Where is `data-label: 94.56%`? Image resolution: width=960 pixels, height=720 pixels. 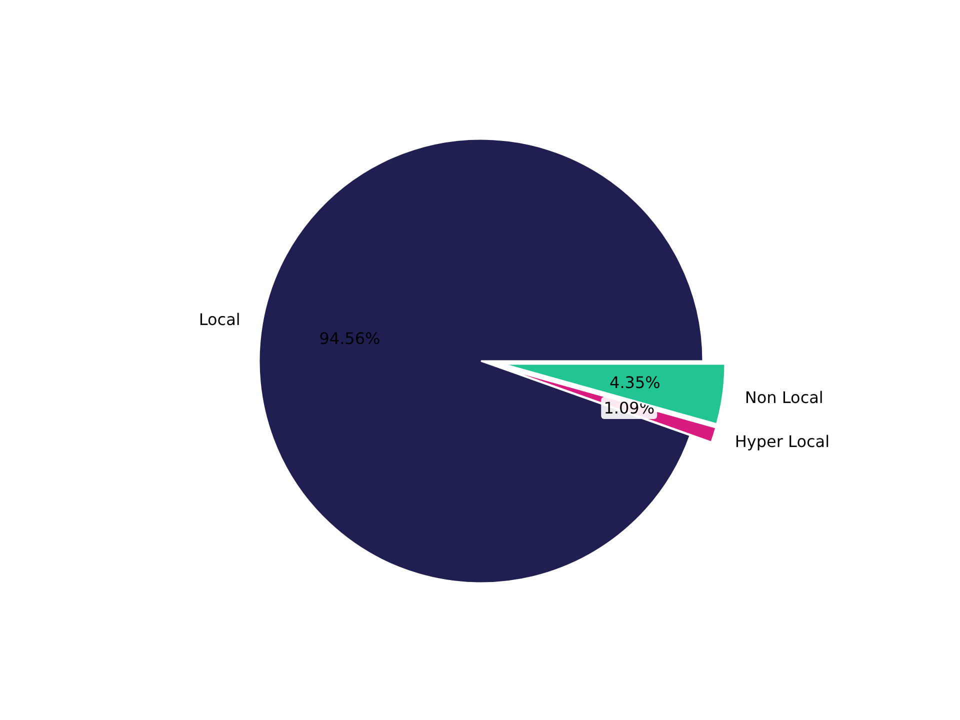 data-label: 94.56% is located at coordinates (349, 338).